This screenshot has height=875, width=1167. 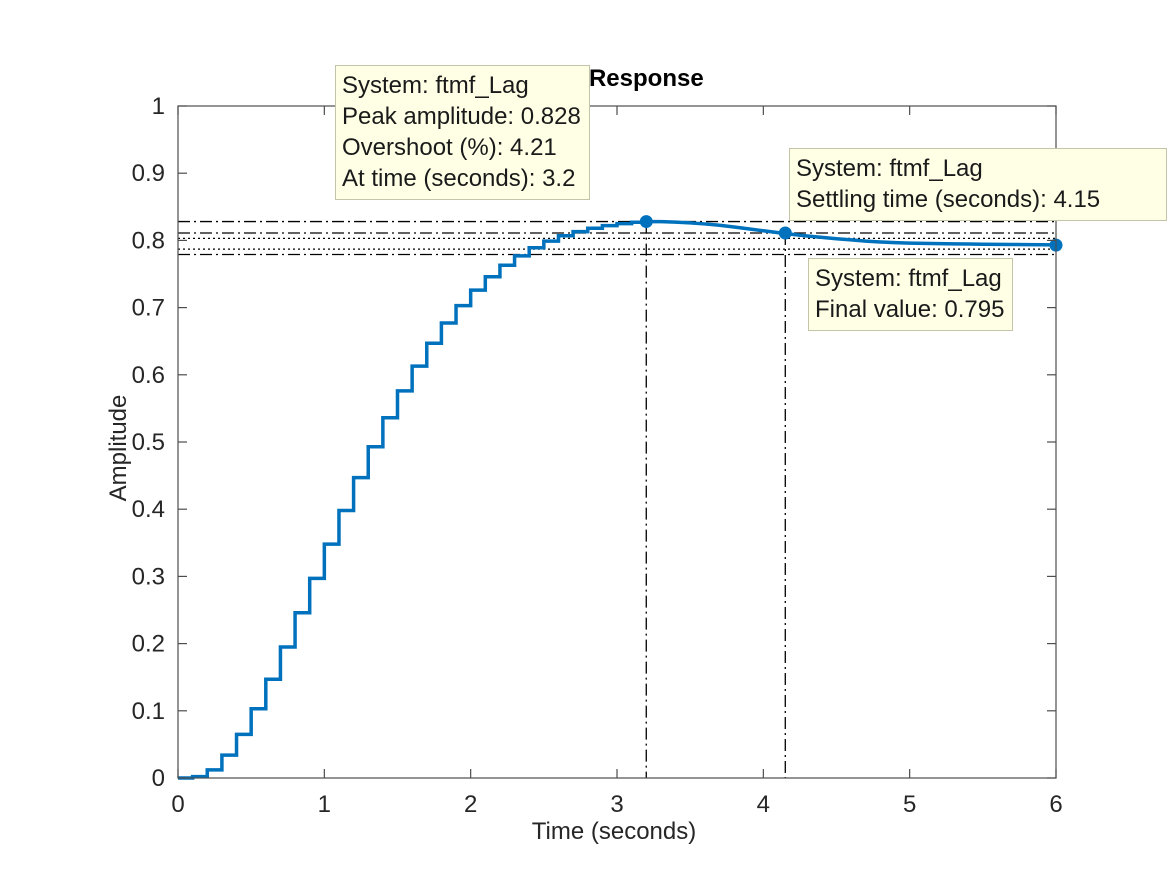 What do you see at coordinates (470, 804) in the screenshot?
I see `x-tick-label-2: 2` at bounding box center [470, 804].